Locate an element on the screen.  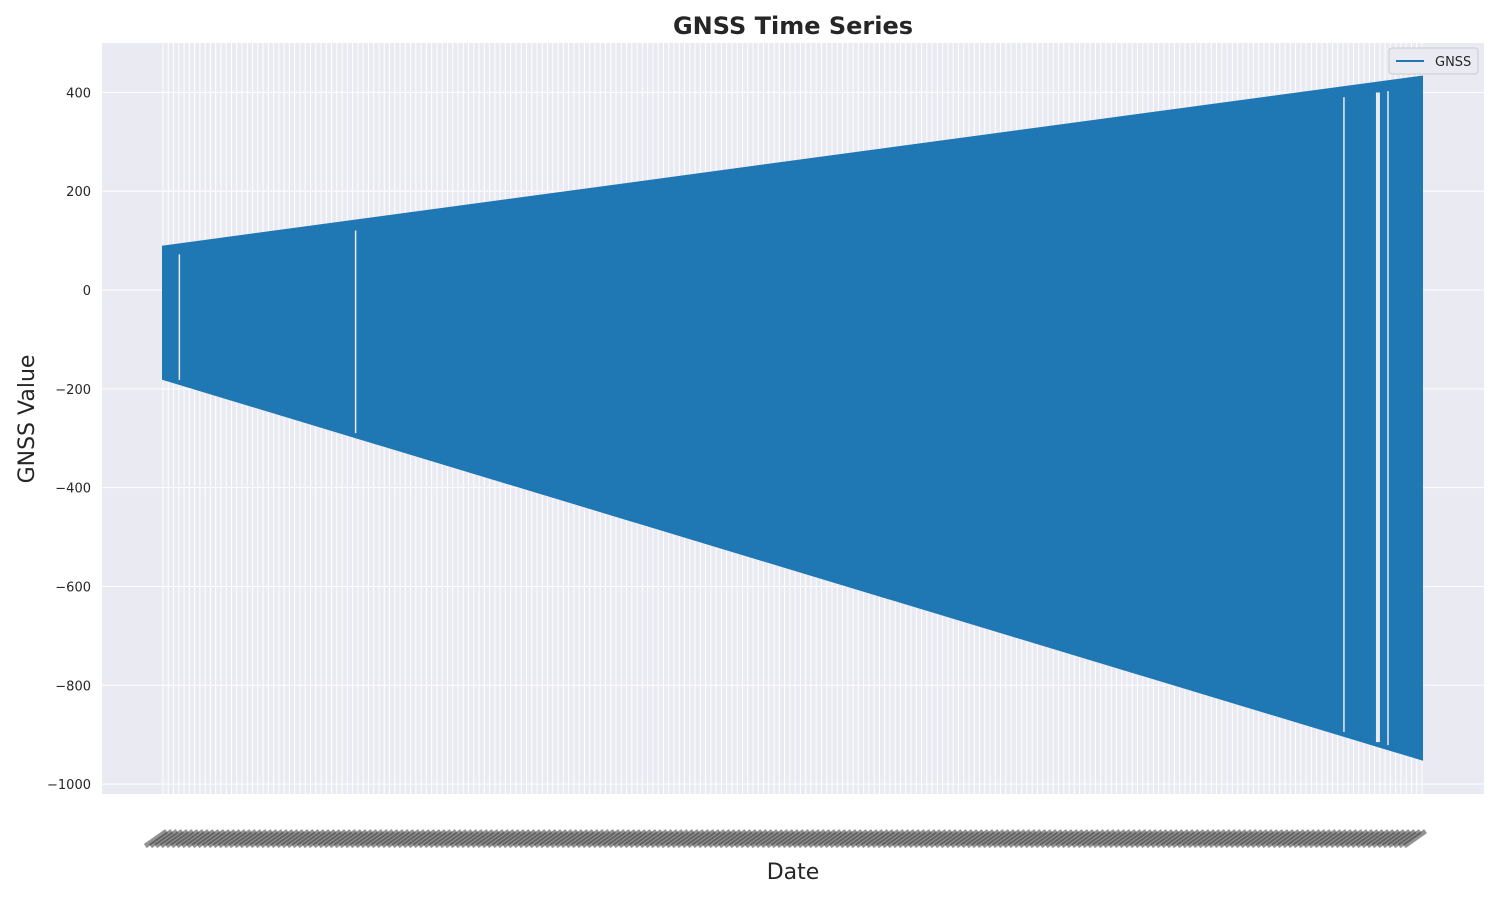
legend: GNSS is located at coordinates (1433, 61).